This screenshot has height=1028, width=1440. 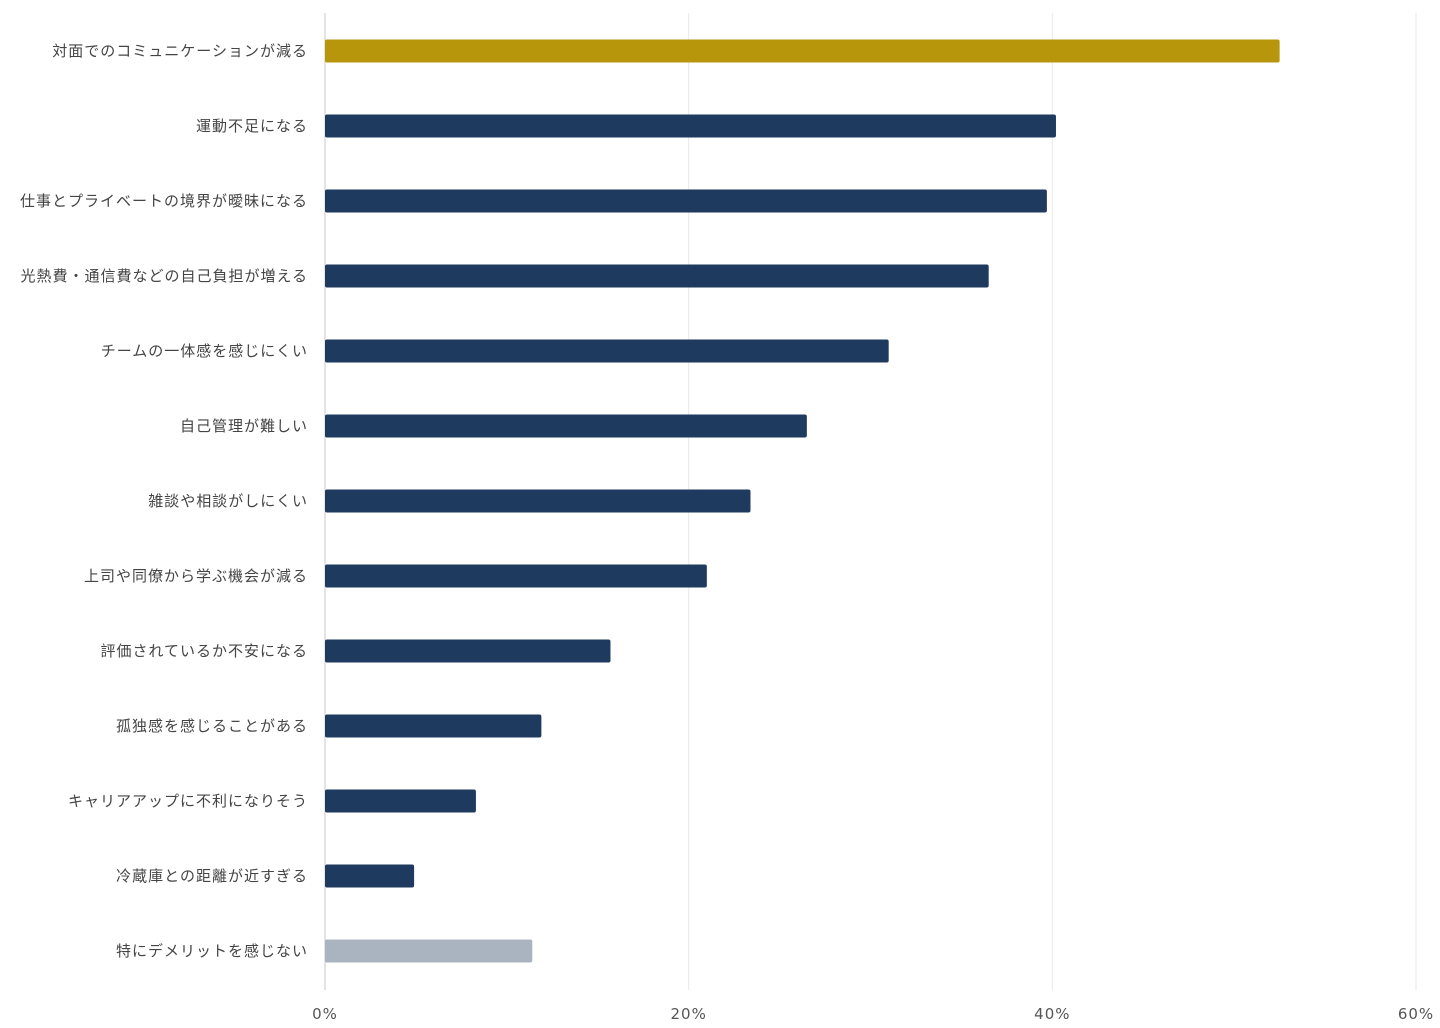 What do you see at coordinates (244, 426) in the screenshot?
I see `category-label: 自己管理が難しい` at bounding box center [244, 426].